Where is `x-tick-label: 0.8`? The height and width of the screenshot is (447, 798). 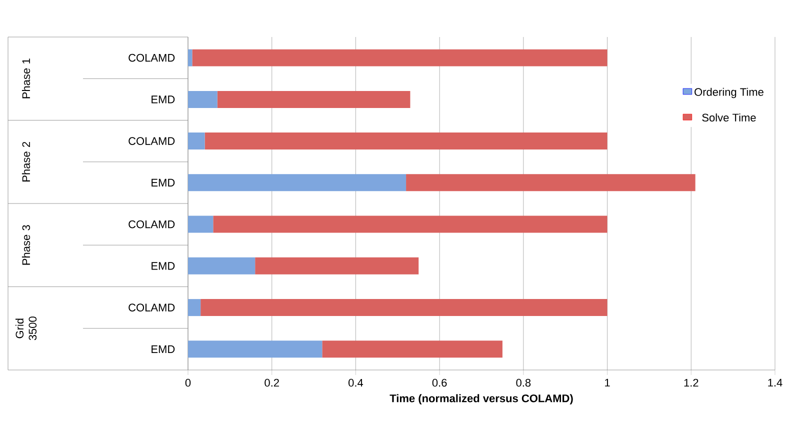
x-tick-label: 0.8 is located at coordinates (523, 382).